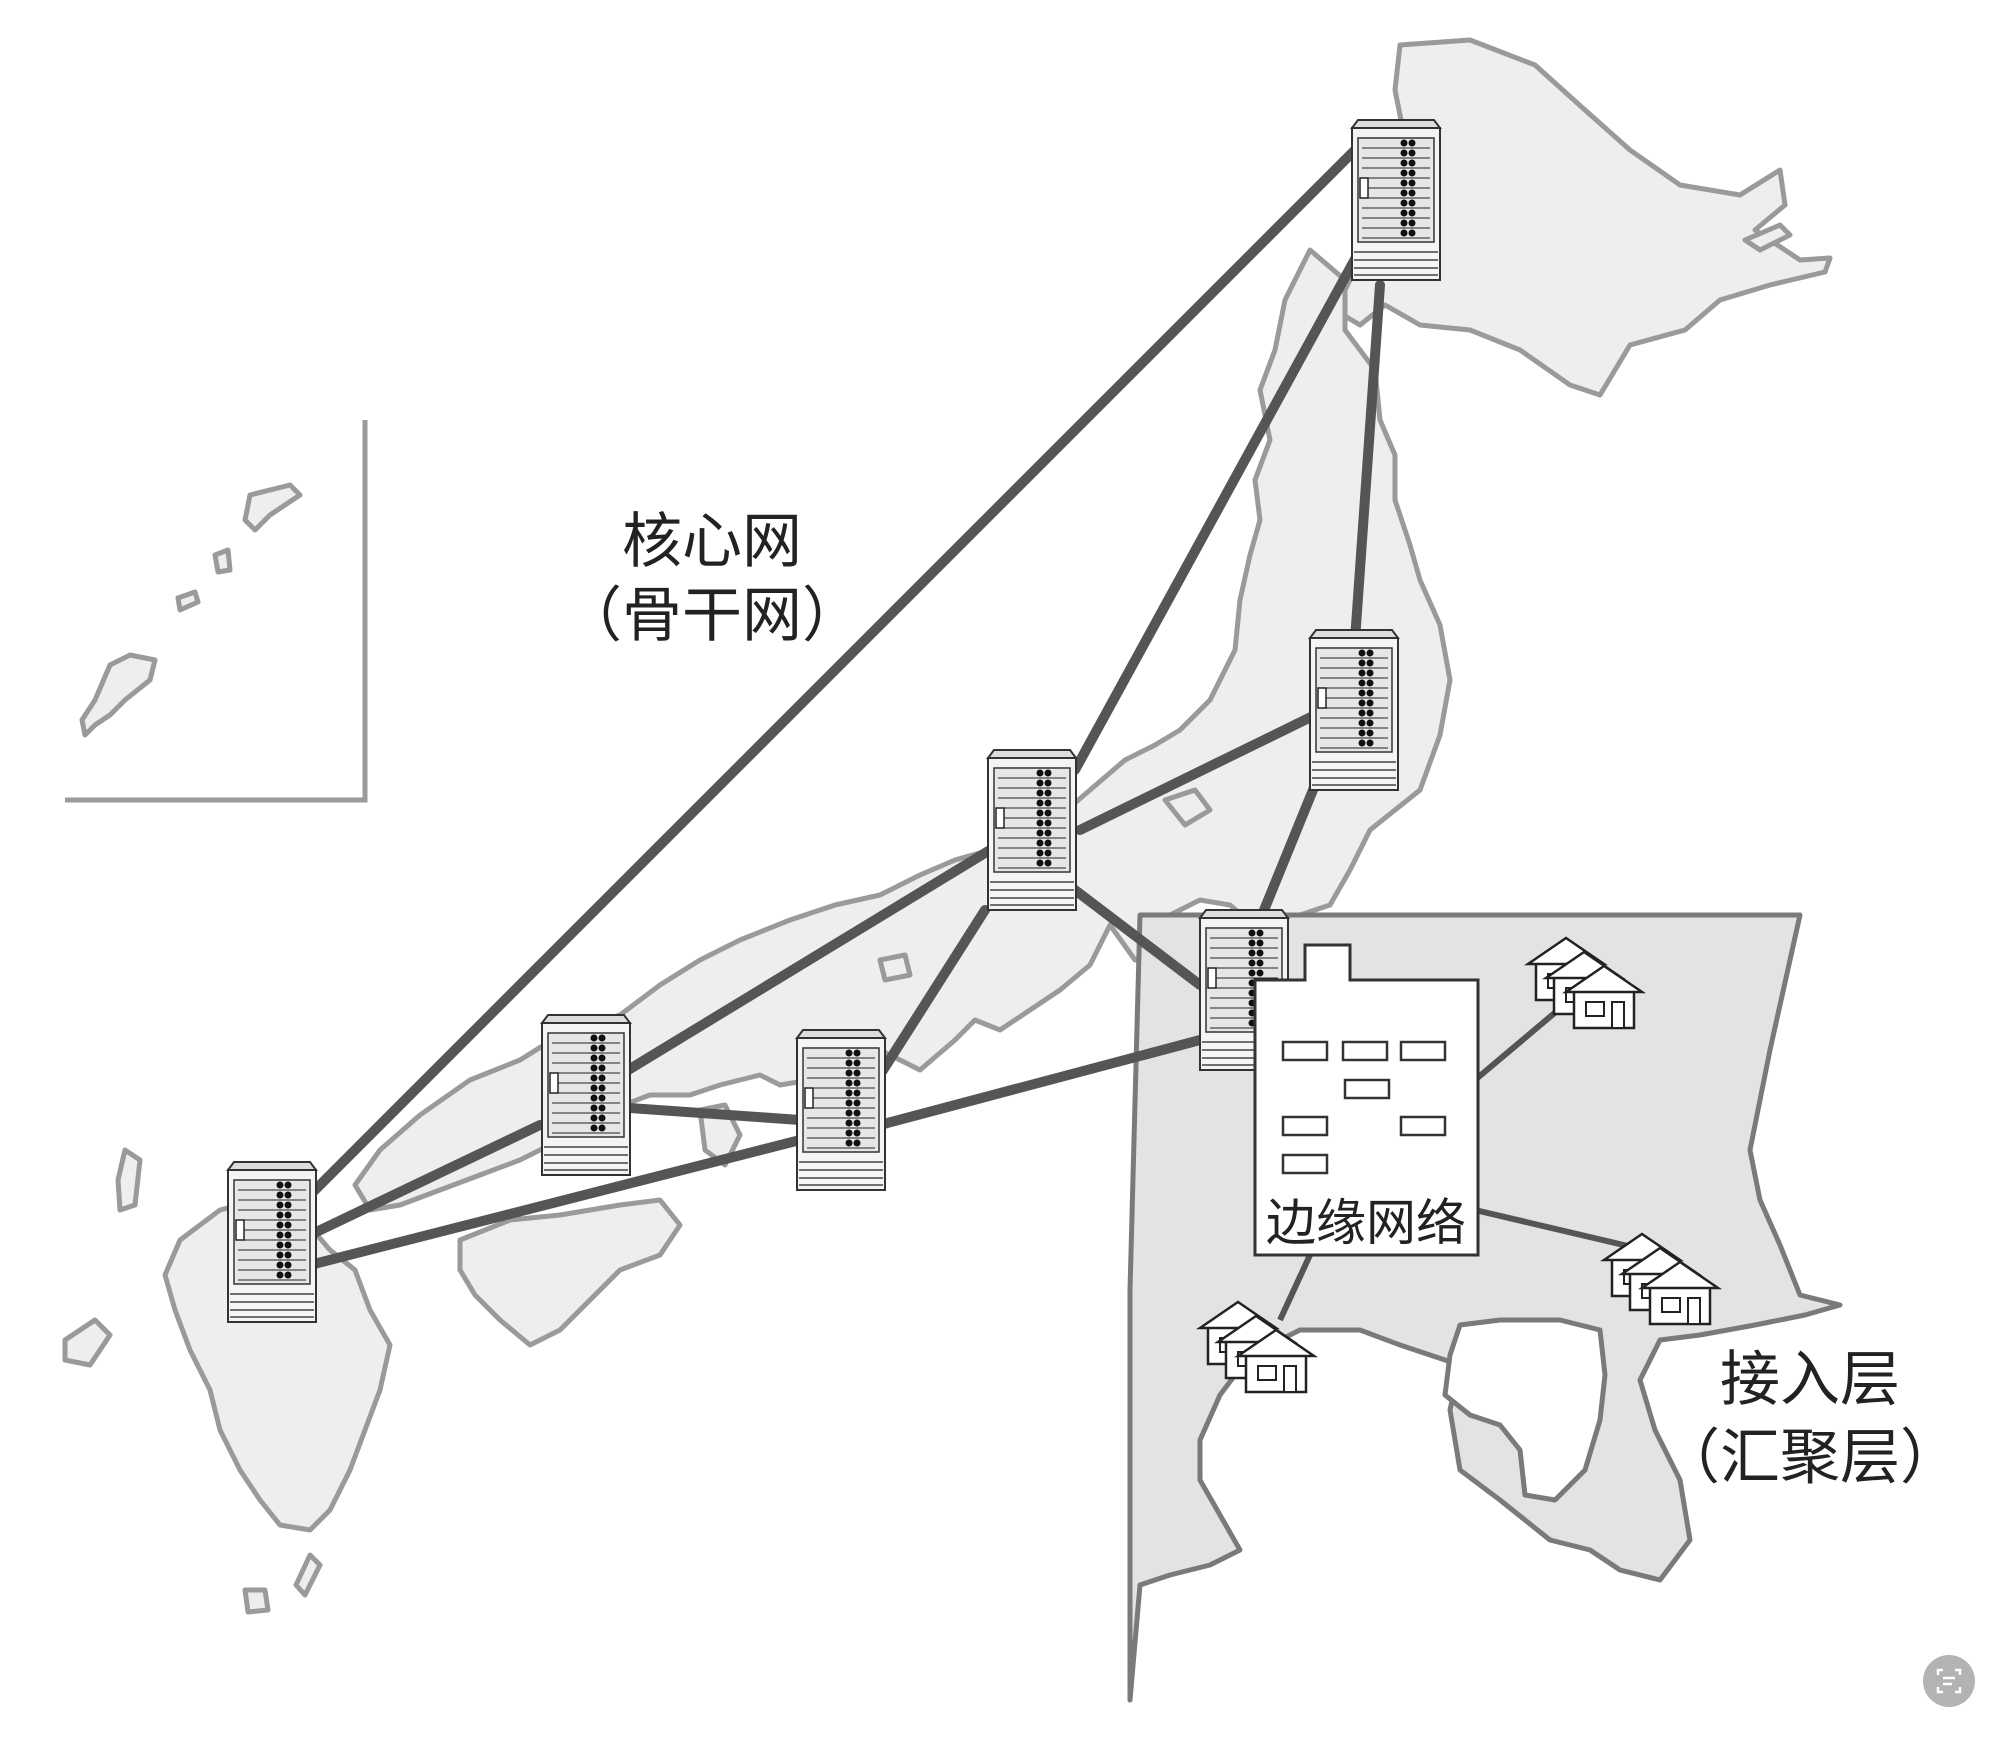  I want to click on server-node-tohoku, so click(1354, 710).